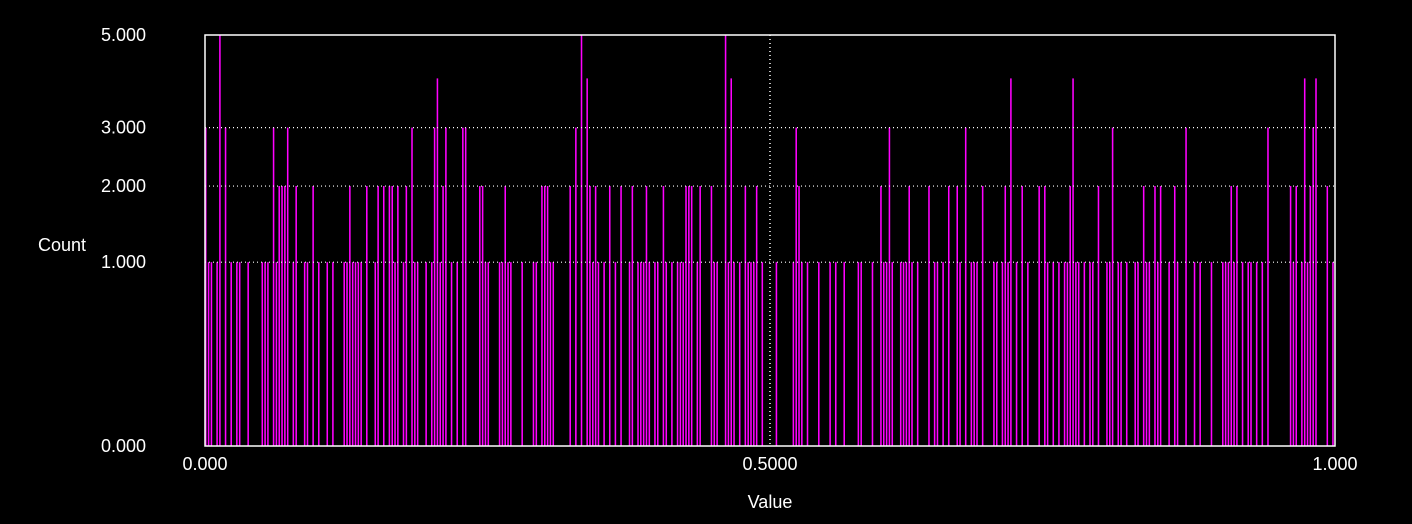 This screenshot has height=524, width=1412. What do you see at coordinates (1334, 464) in the screenshot?
I see `x-tick-label: 1.000` at bounding box center [1334, 464].